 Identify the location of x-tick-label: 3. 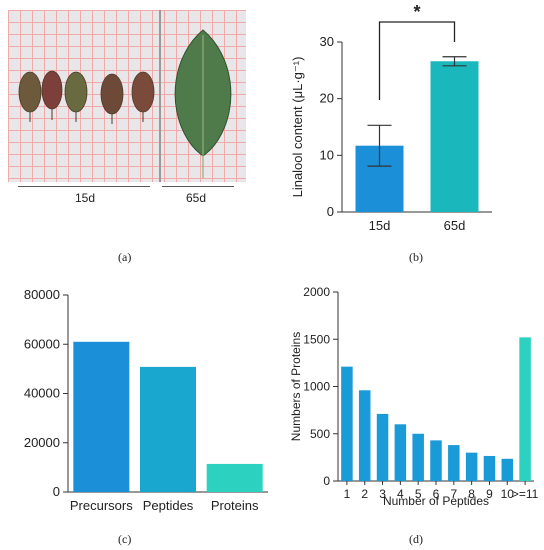
(382, 494).